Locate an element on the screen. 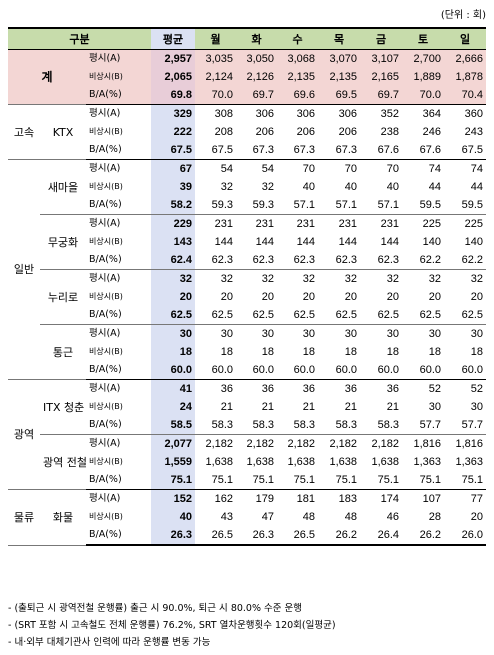 The image size is (494, 655). day-cell: 3,035 is located at coordinates (215, 58).